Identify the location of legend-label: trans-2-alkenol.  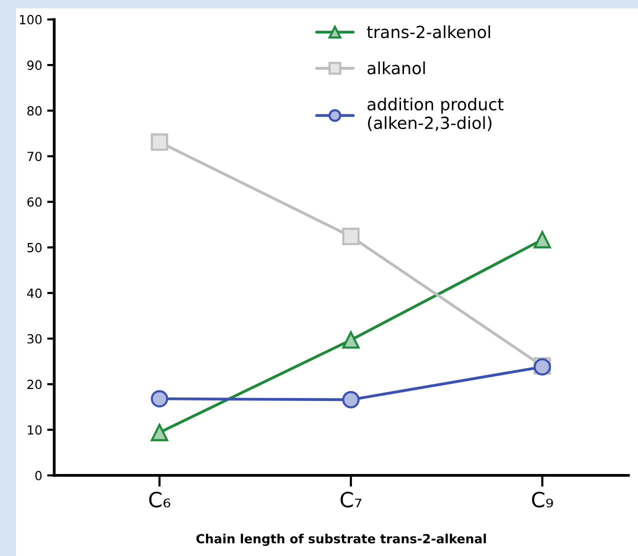
(428, 31).